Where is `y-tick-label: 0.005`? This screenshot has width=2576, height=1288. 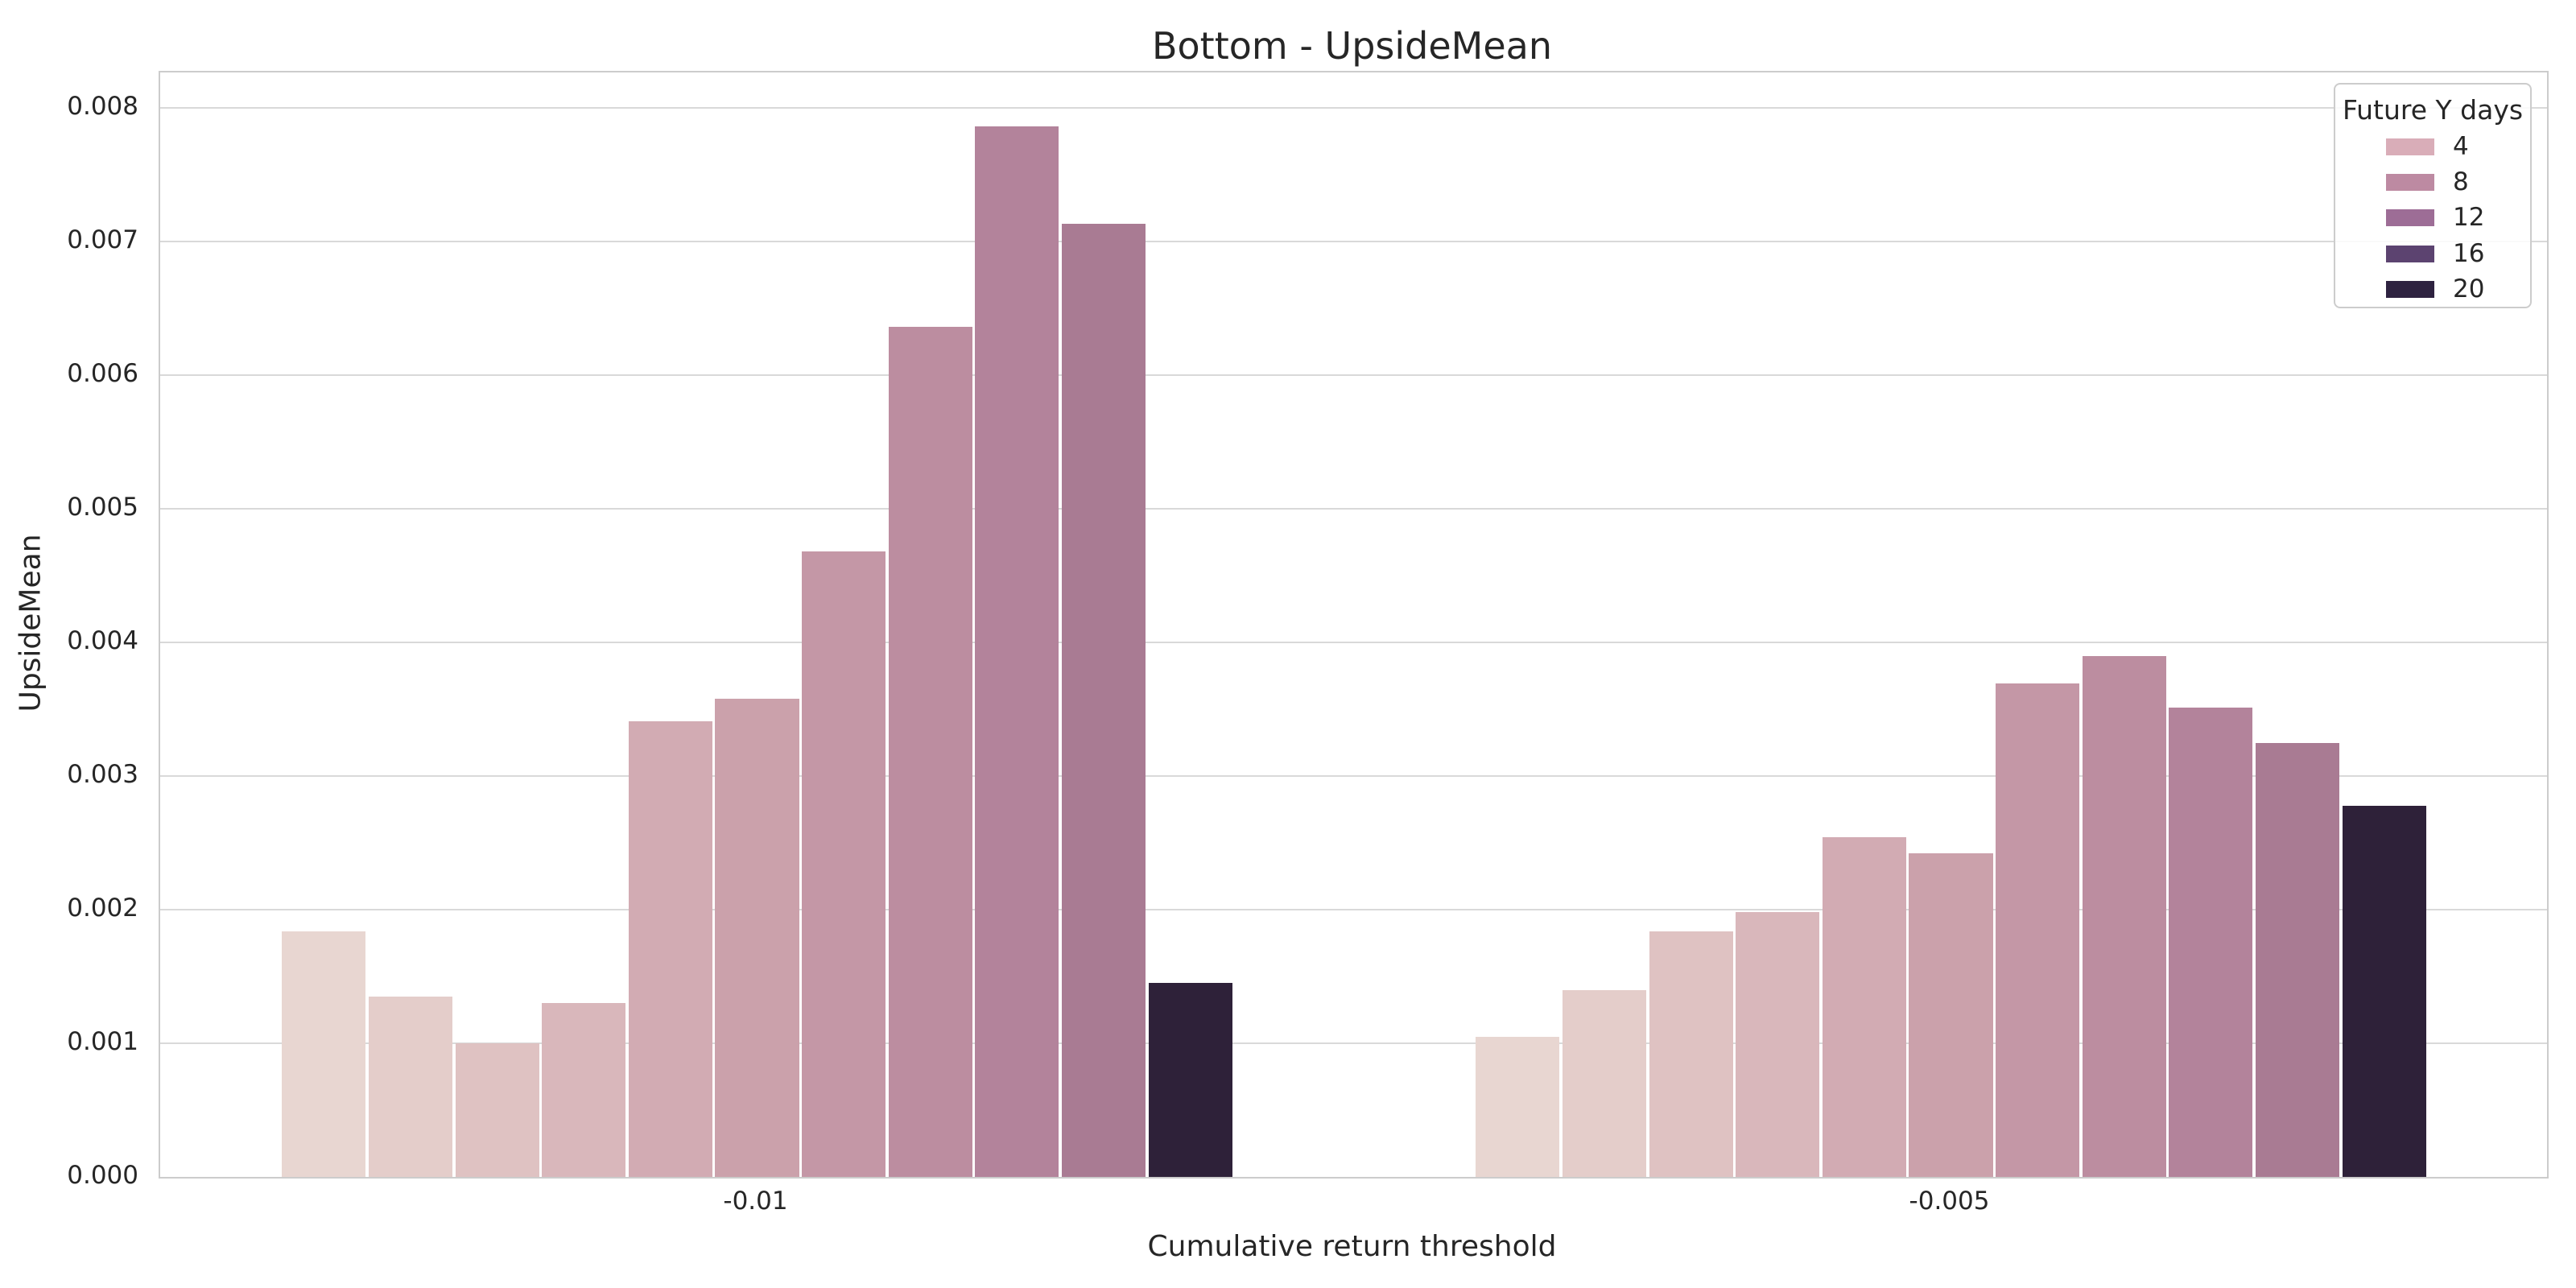 y-tick-label: 0.005 is located at coordinates (102, 507).